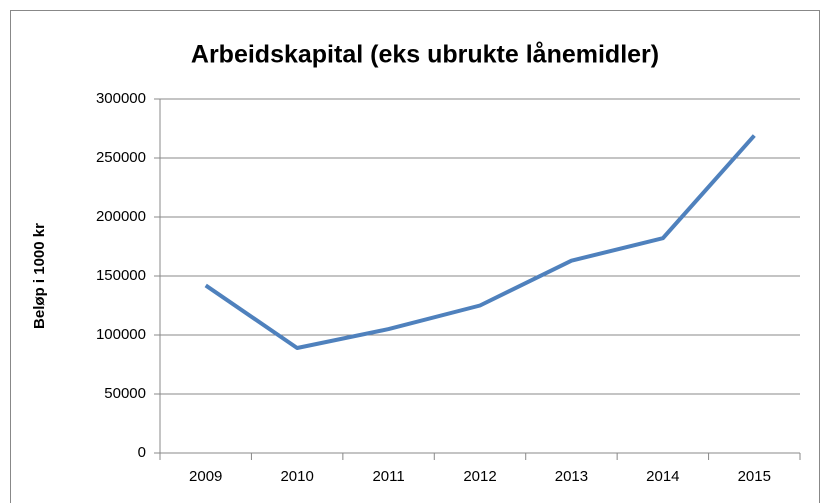 This screenshot has width=830, height=503. Describe the element at coordinates (142, 452) in the screenshot. I see `y-tick-label: 0` at that location.